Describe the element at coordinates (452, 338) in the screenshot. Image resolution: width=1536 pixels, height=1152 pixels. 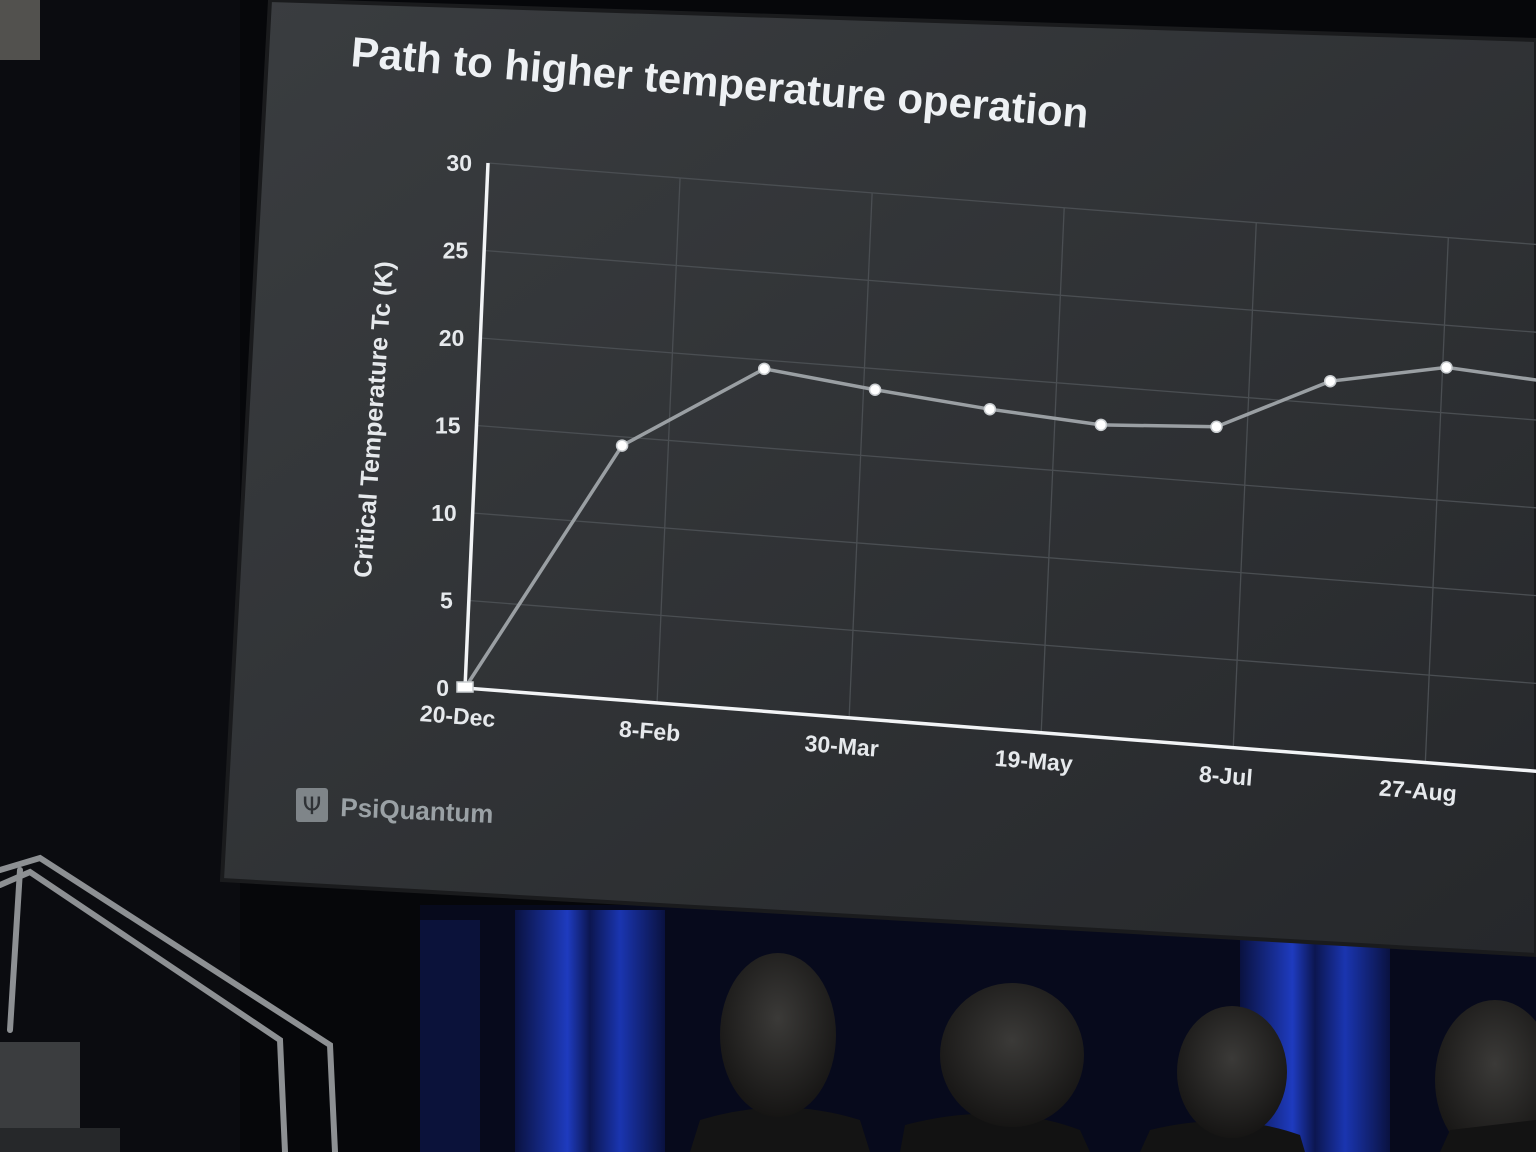
I see `y-tick-label: 20` at that location.